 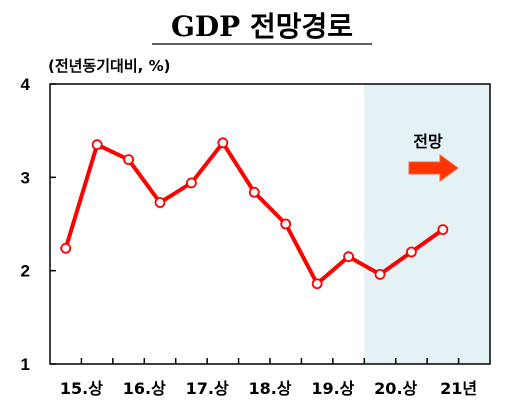 I want to click on x-tick-label: 21년, so click(x=458, y=388).